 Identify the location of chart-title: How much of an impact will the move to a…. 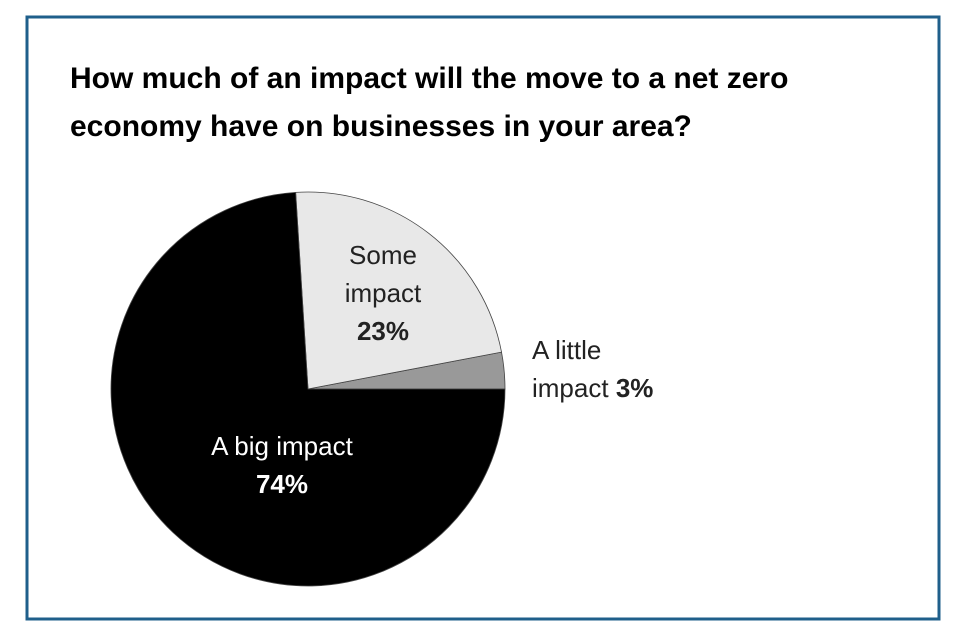
(429, 102).